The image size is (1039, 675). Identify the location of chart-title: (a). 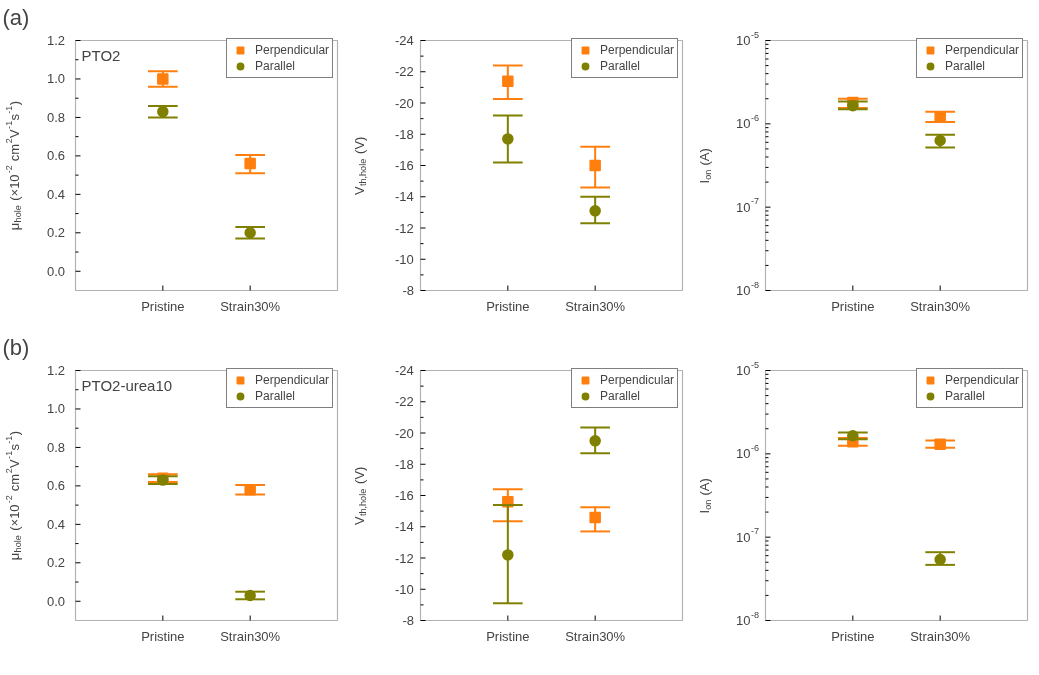
(16, 17).